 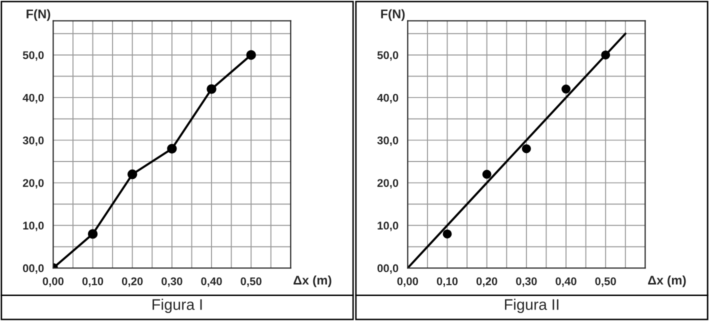 What do you see at coordinates (177, 305) in the screenshot?
I see `text: Figura I` at bounding box center [177, 305].